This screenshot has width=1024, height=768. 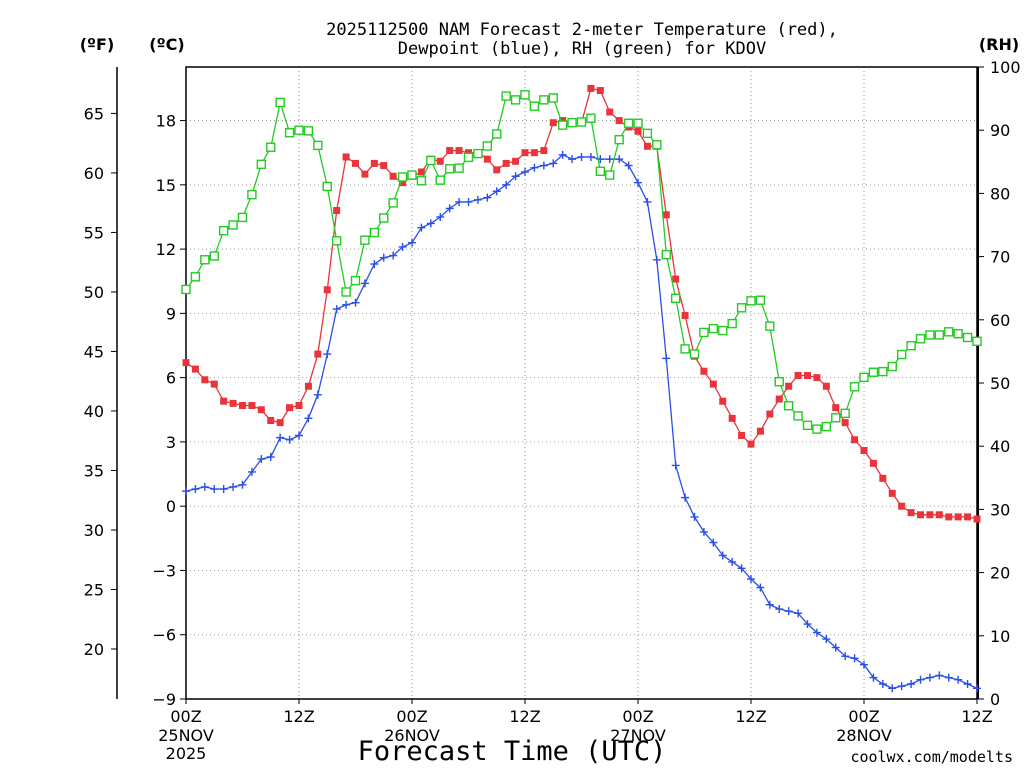 What do you see at coordinates (166, 185) in the screenshot?
I see `celsius-tick-label: 15` at bounding box center [166, 185].